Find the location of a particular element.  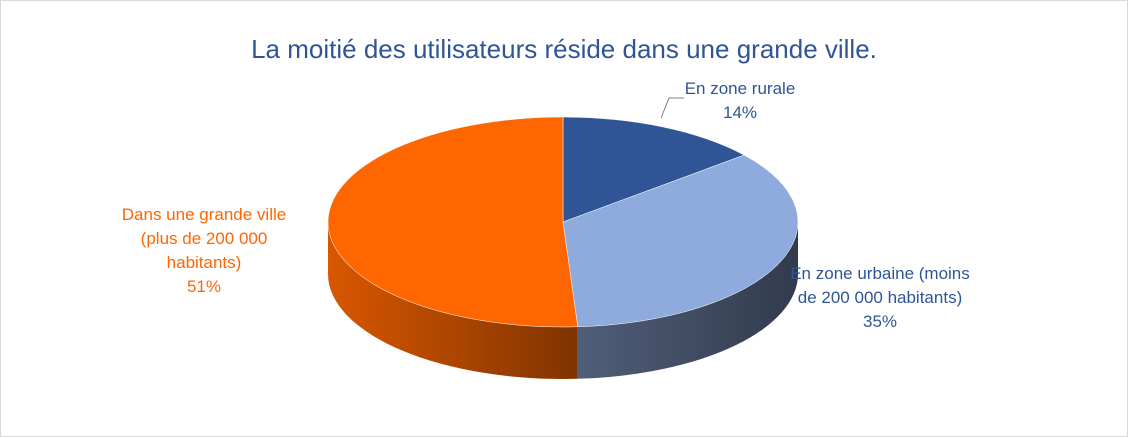

value-label: 35% is located at coordinates (880, 321).